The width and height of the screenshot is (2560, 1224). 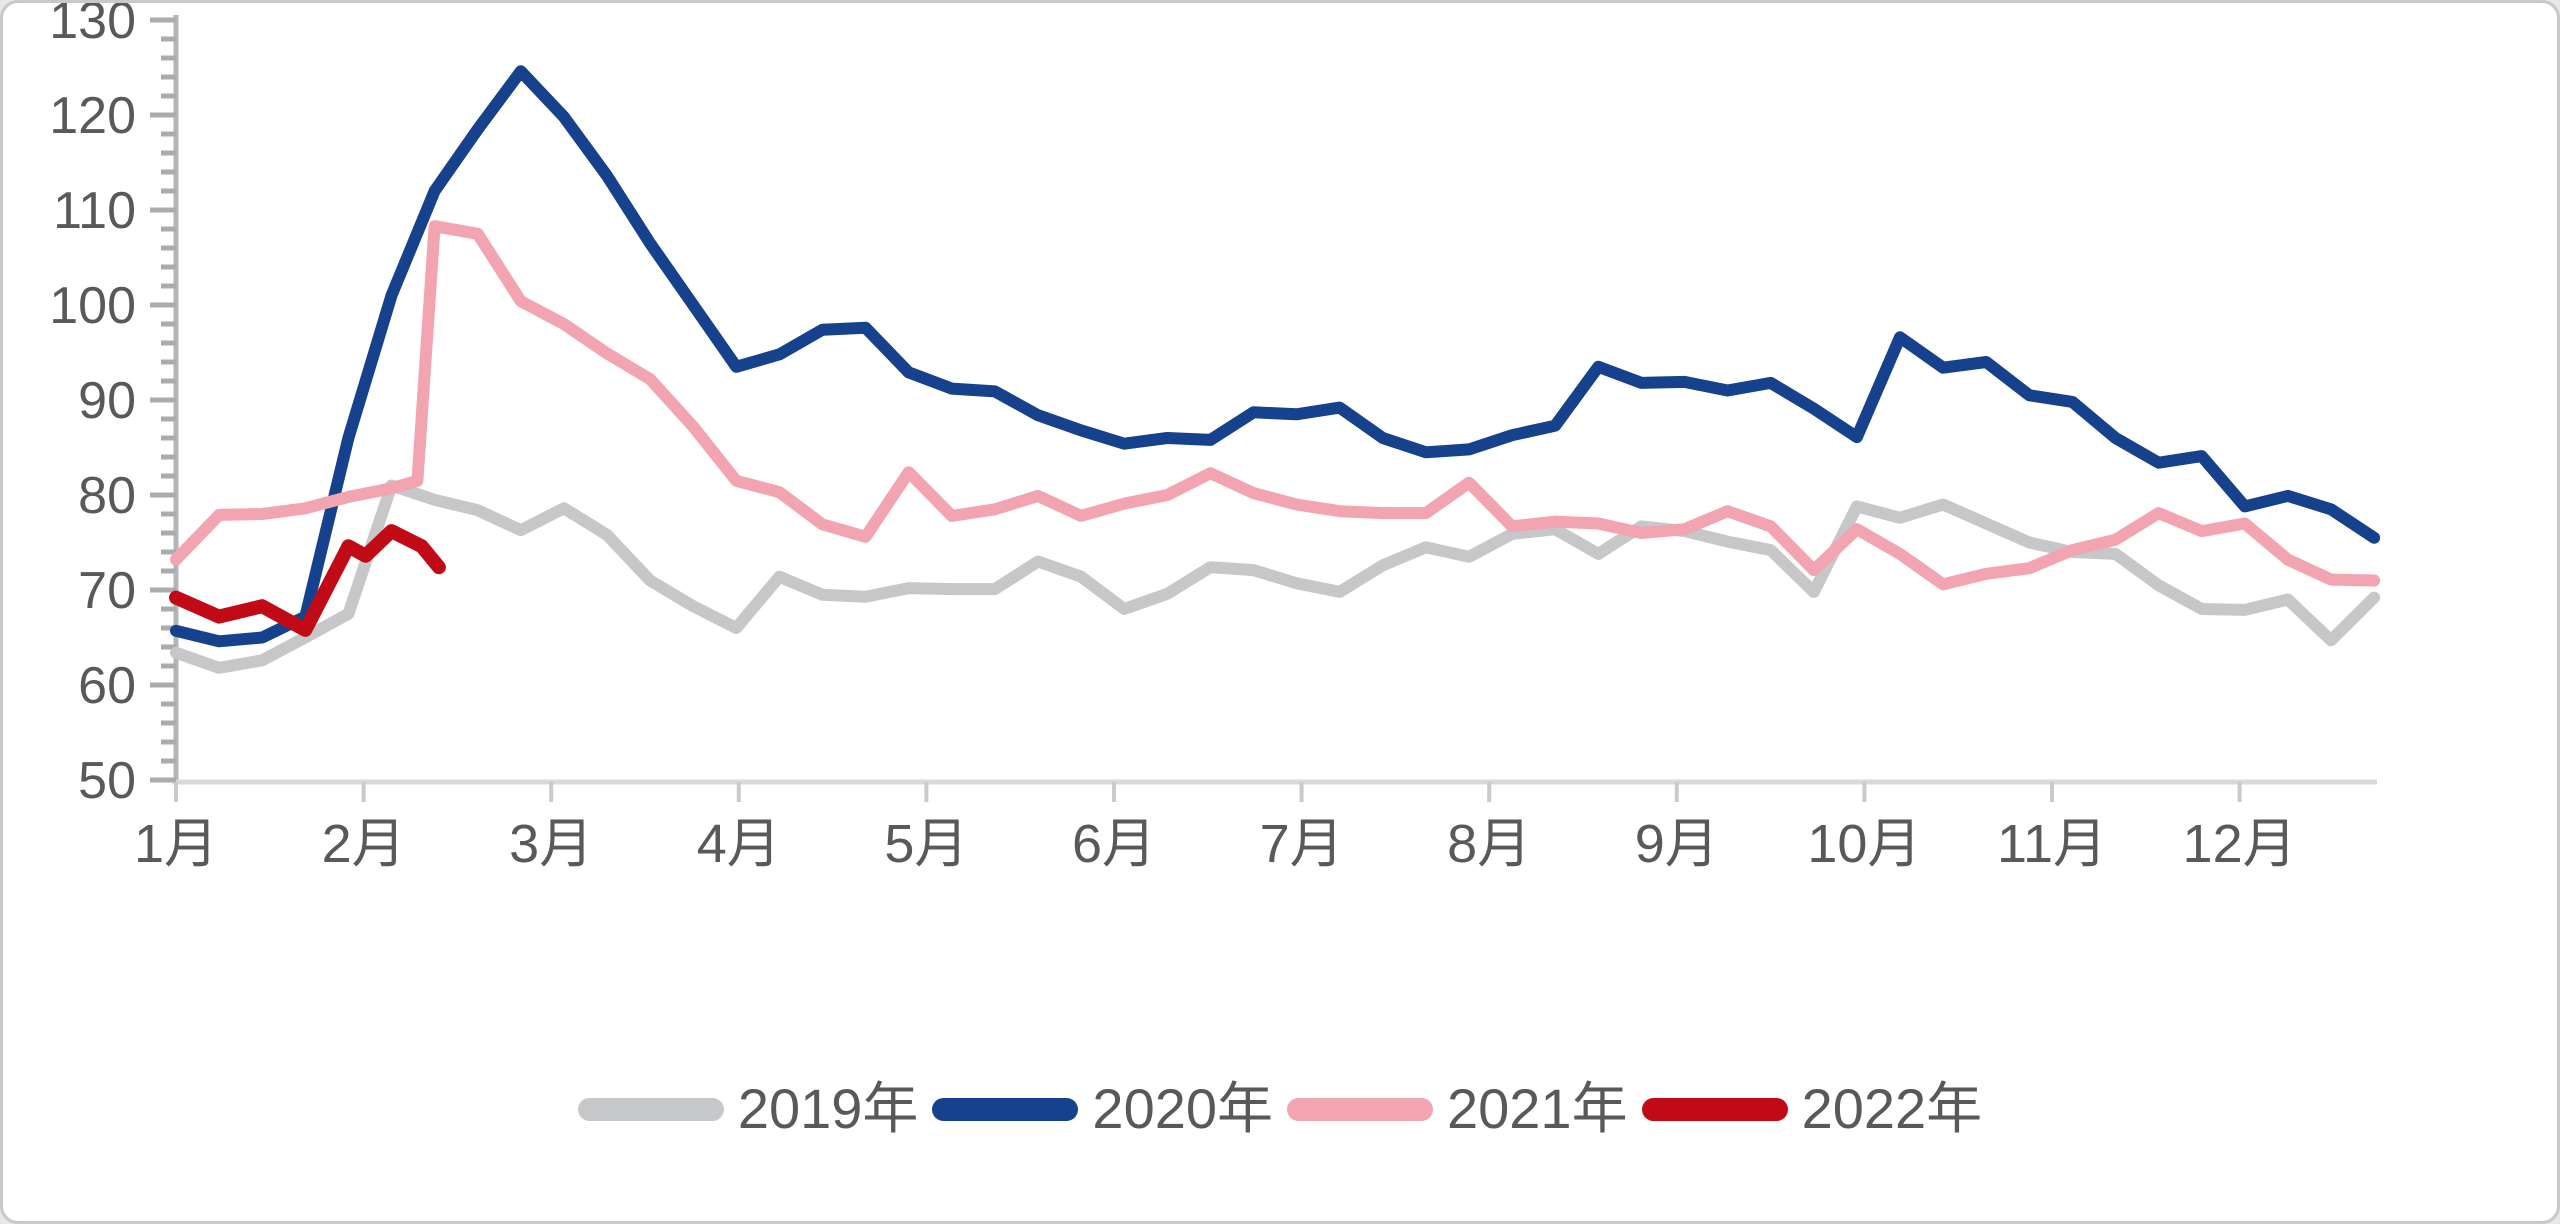 I want to click on legend-item-2020年: 2020年, so click(x=1102, y=1109).